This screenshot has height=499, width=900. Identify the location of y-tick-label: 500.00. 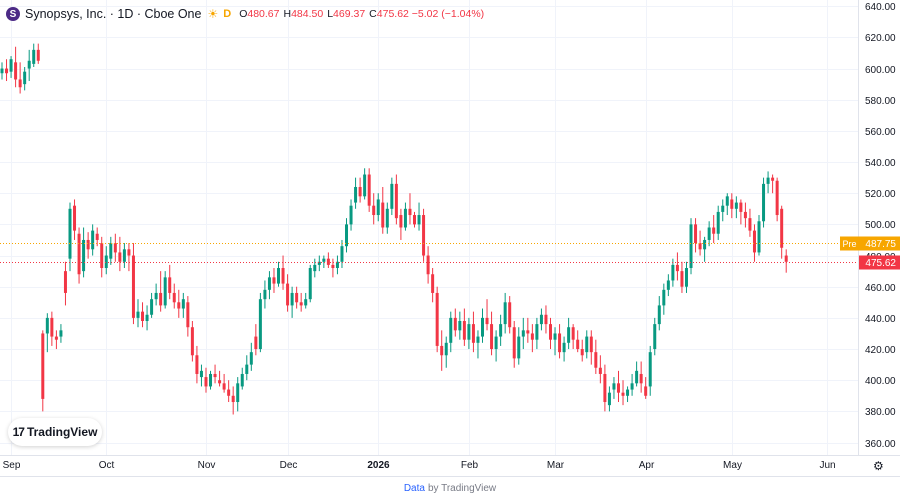
(880, 225).